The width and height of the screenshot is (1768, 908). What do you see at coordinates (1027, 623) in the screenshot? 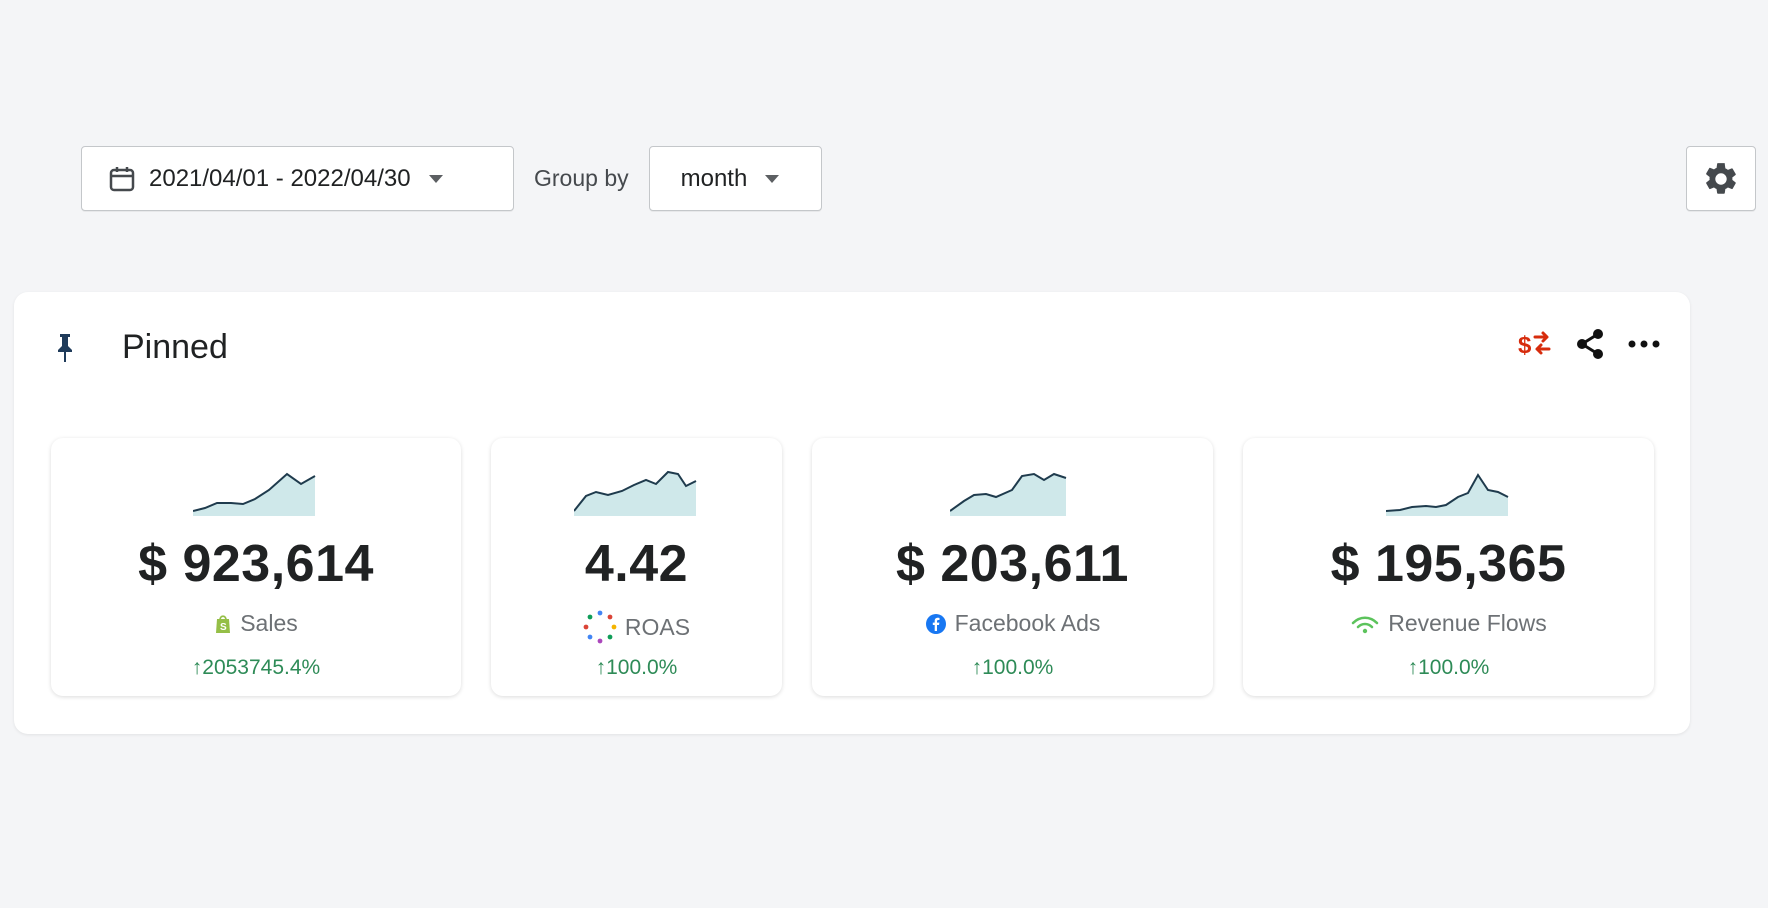
I see `metric-label-text: Facebook Ads` at bounding box center [1027, 623].